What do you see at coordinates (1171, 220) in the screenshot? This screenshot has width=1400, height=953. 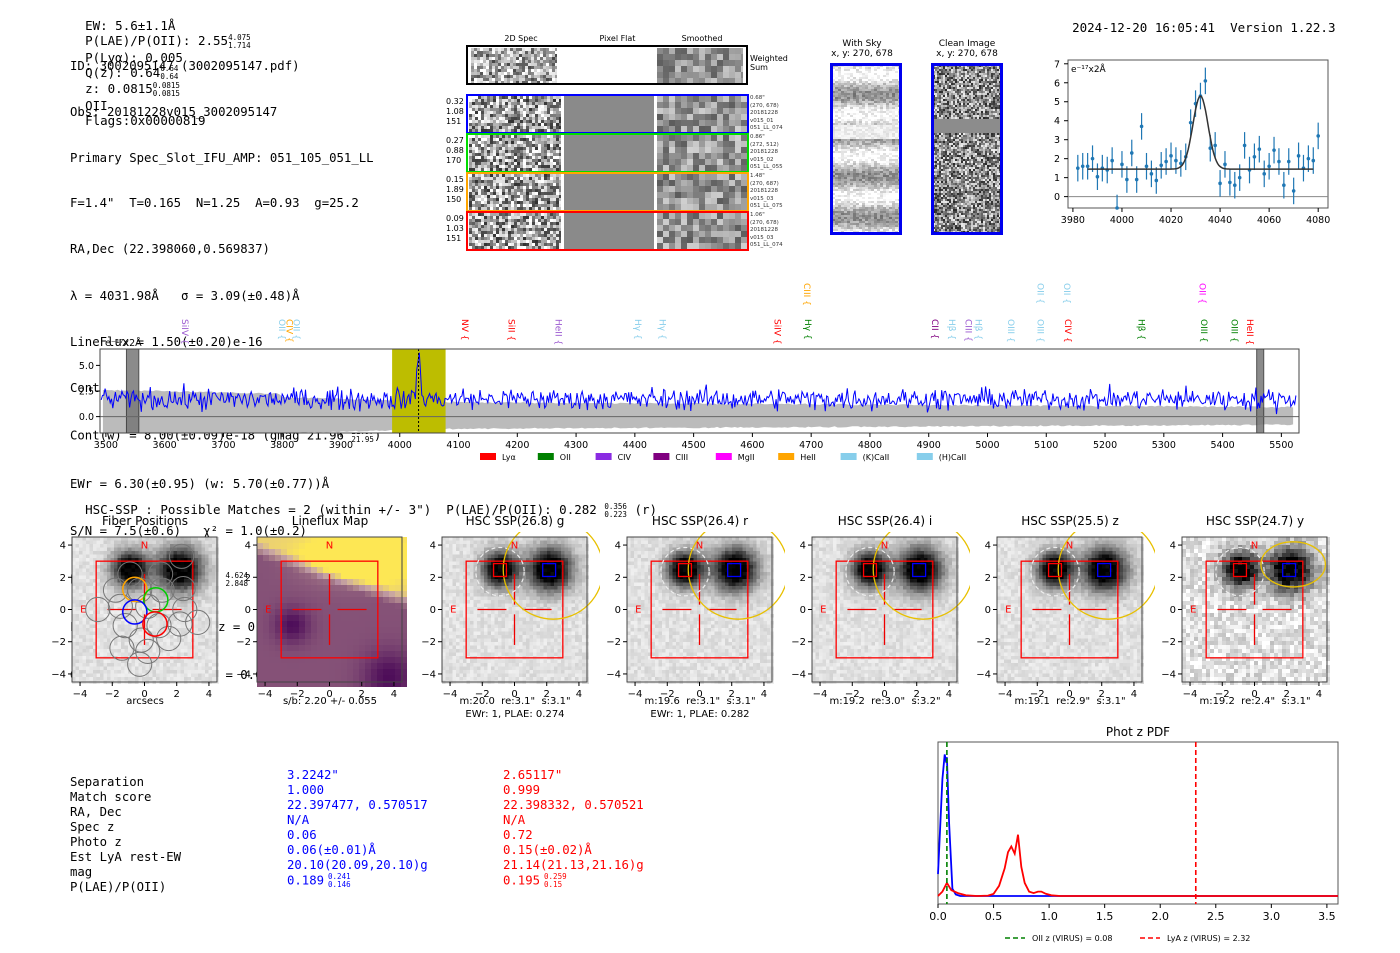 I see `x-tick-label: 4020` at bounding box center [1171, 220].